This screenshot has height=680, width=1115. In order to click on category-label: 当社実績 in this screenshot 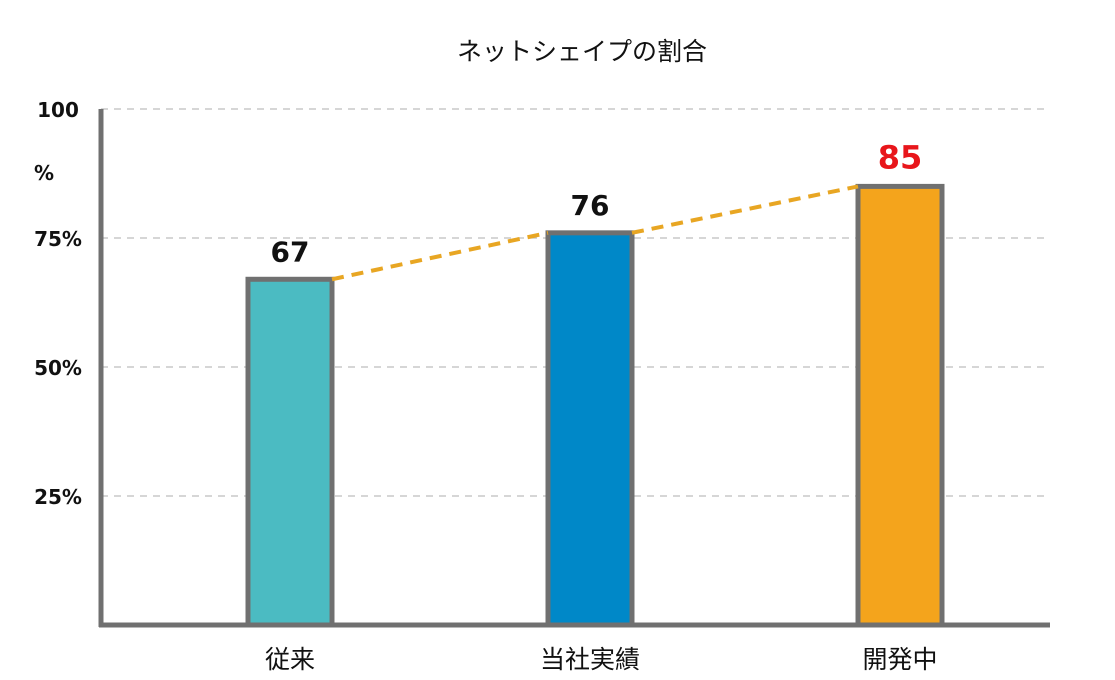, I will do `click(590, 659)`.